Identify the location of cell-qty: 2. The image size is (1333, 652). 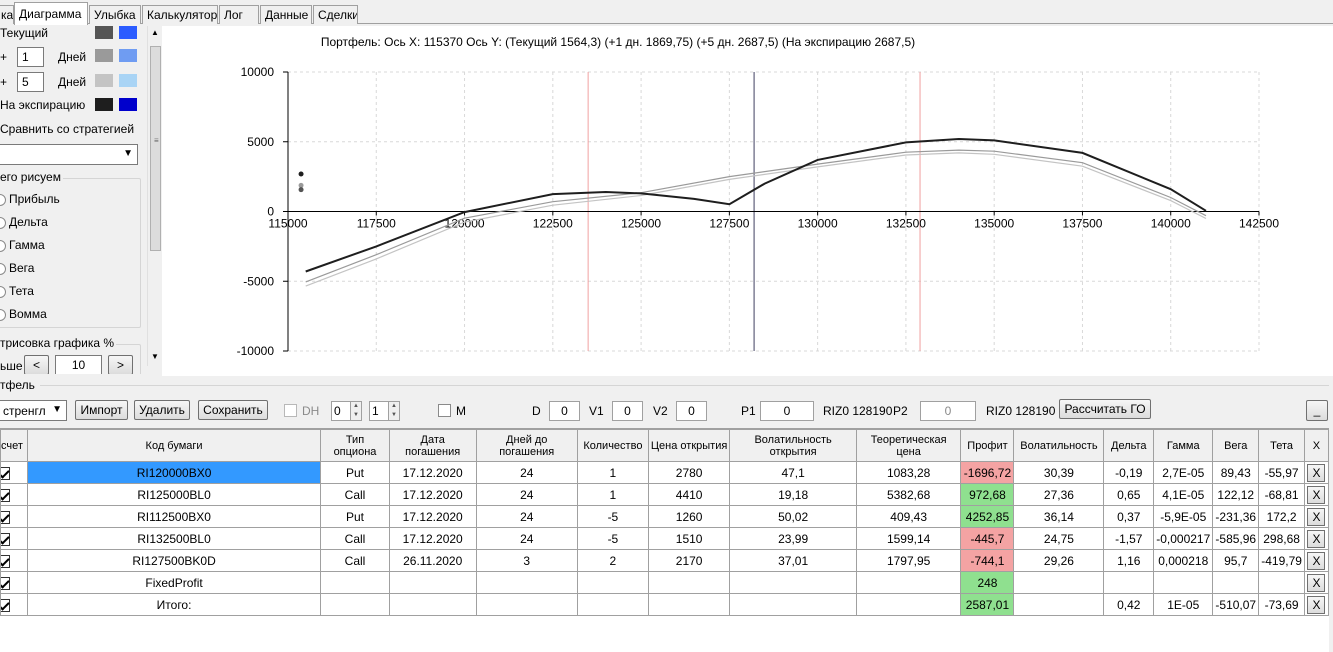
(612, 560).